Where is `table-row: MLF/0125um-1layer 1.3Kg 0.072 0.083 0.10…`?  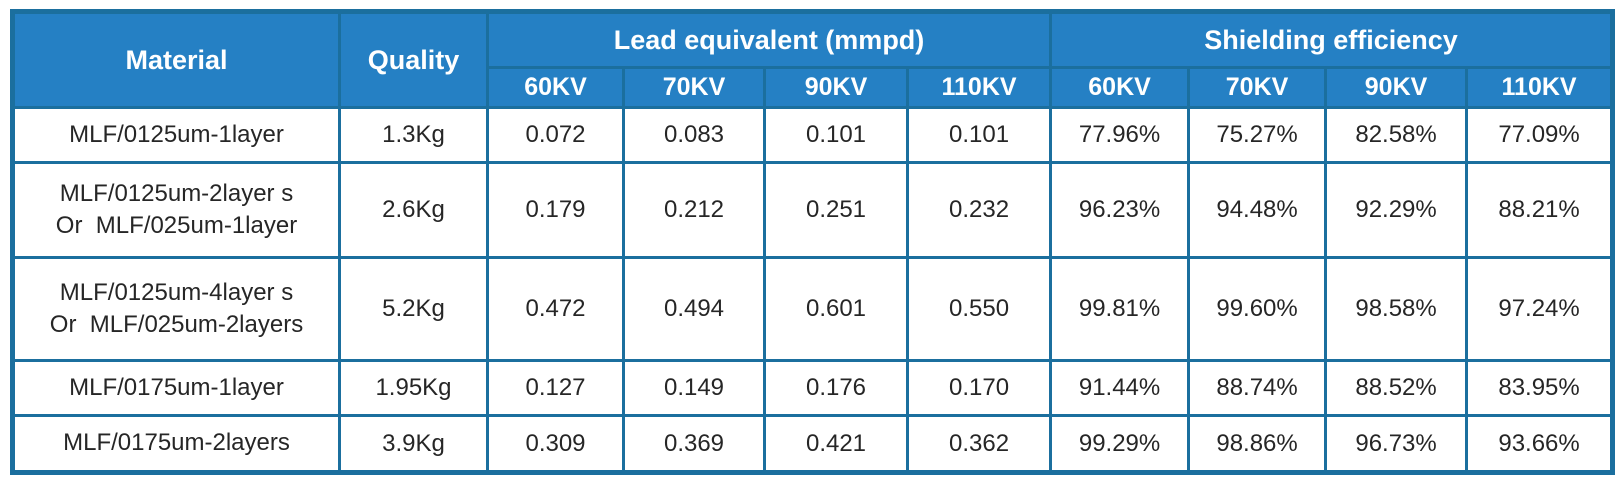
table-row: MLF/0125um-1layer 1.3Kg 0.072 0.083 0.10… is located at coordinates (813, 135).